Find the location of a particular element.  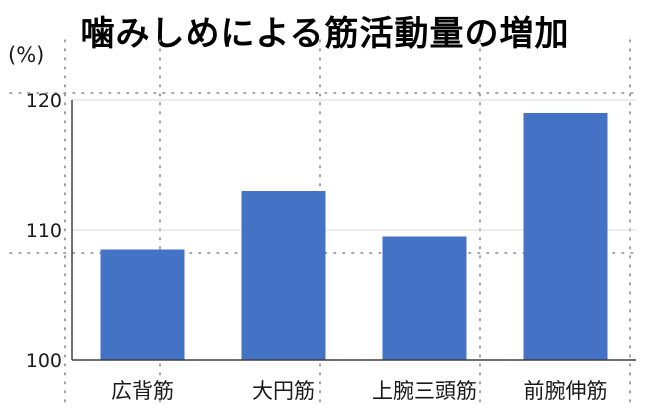

y-axis-unit-label: (%) is located at coordinates (26, 55).